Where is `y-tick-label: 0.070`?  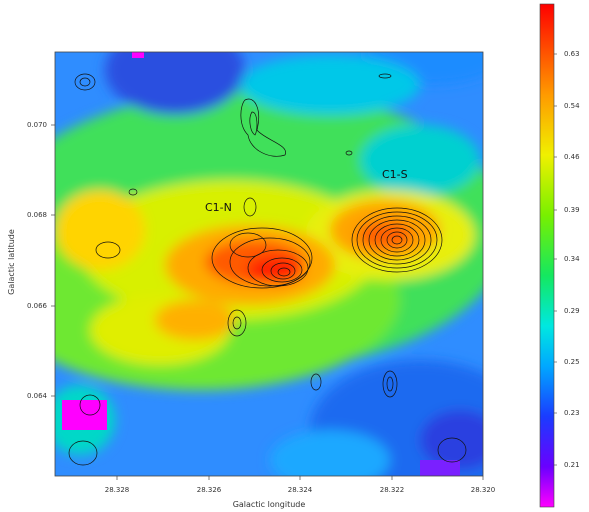 y-tick-label: 0.070 is located at coordinates (37, 125).